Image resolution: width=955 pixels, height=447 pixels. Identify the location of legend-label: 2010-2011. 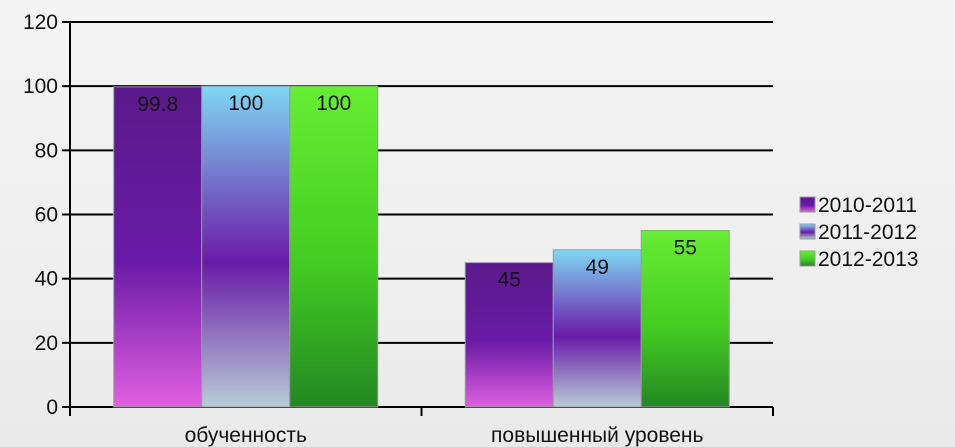
(867, 205).